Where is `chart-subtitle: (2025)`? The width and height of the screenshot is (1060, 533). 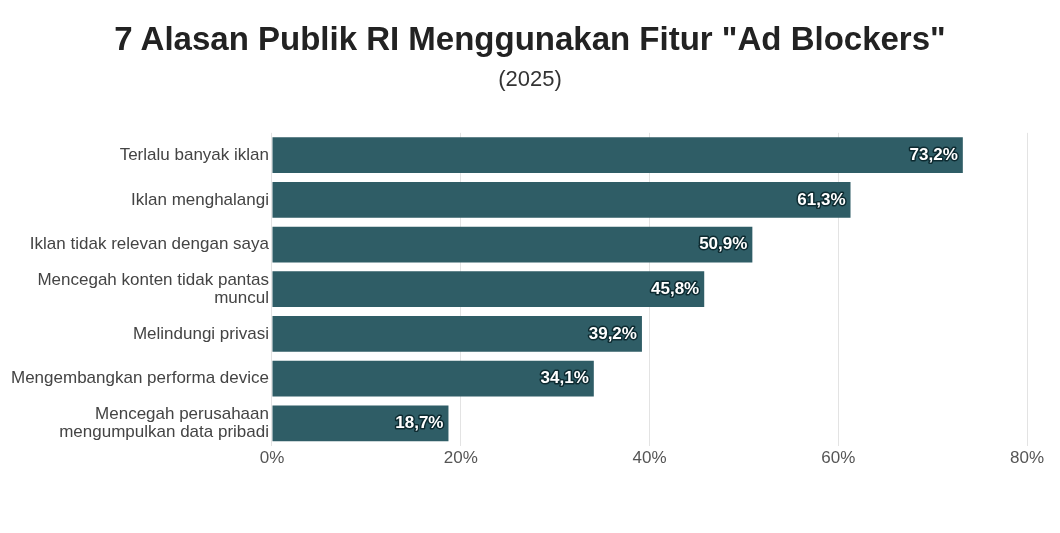
chart-subtitle: (2025) is located at coordinates (530, 79).